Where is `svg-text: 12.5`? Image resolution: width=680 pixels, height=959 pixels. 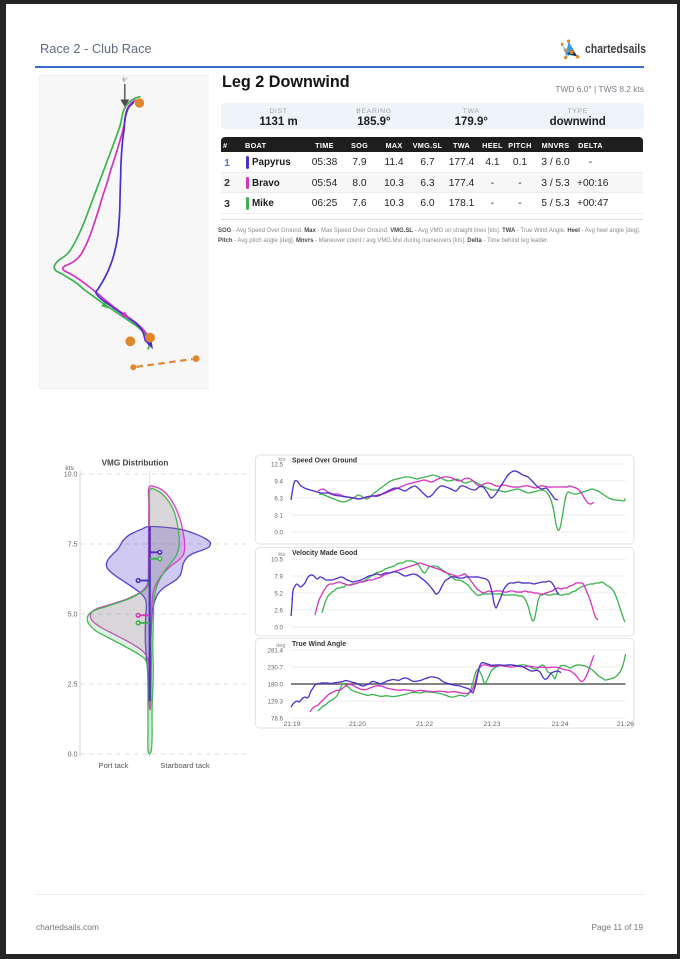 svg-text: 12.5 is located at coordinates (277, 464).